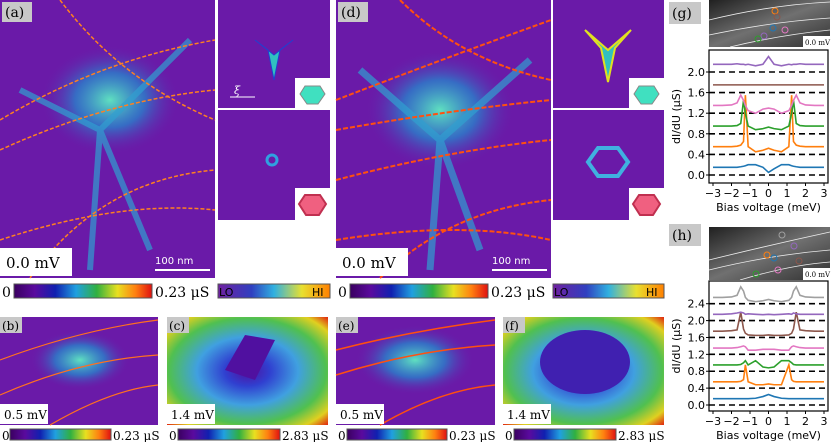 This screenshot has width=831, height=442. I want to click on marker-gray, so click(782, 235).